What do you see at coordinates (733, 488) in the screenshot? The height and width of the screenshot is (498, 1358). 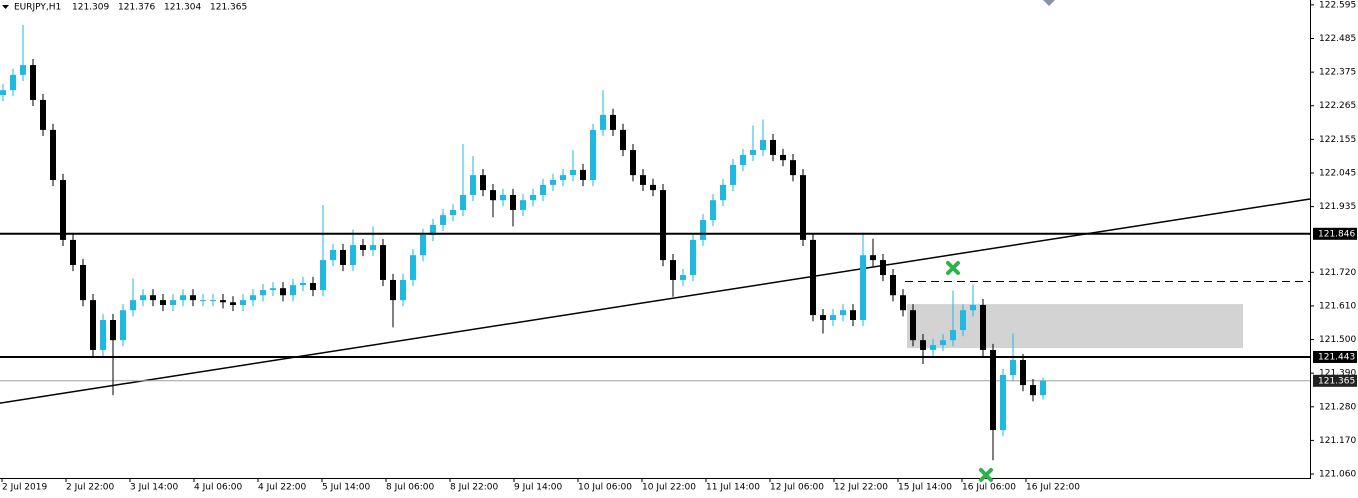 I see `x-tick-label: 11 Jul 14:00` at bounding box center [733, 488].